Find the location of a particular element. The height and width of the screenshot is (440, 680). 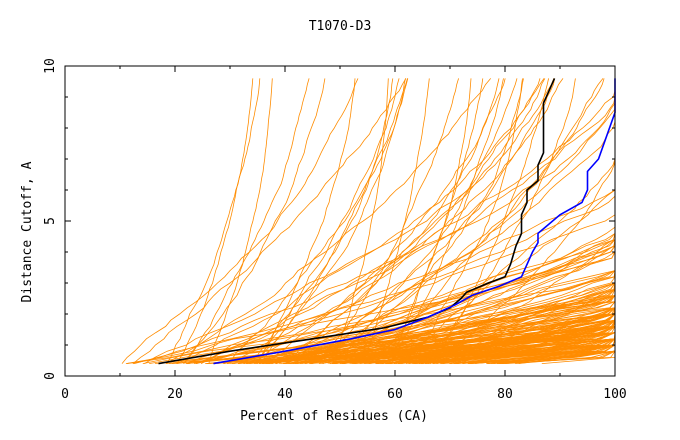

chart-title: T1070-D3 is located at coordinates (340, 26).